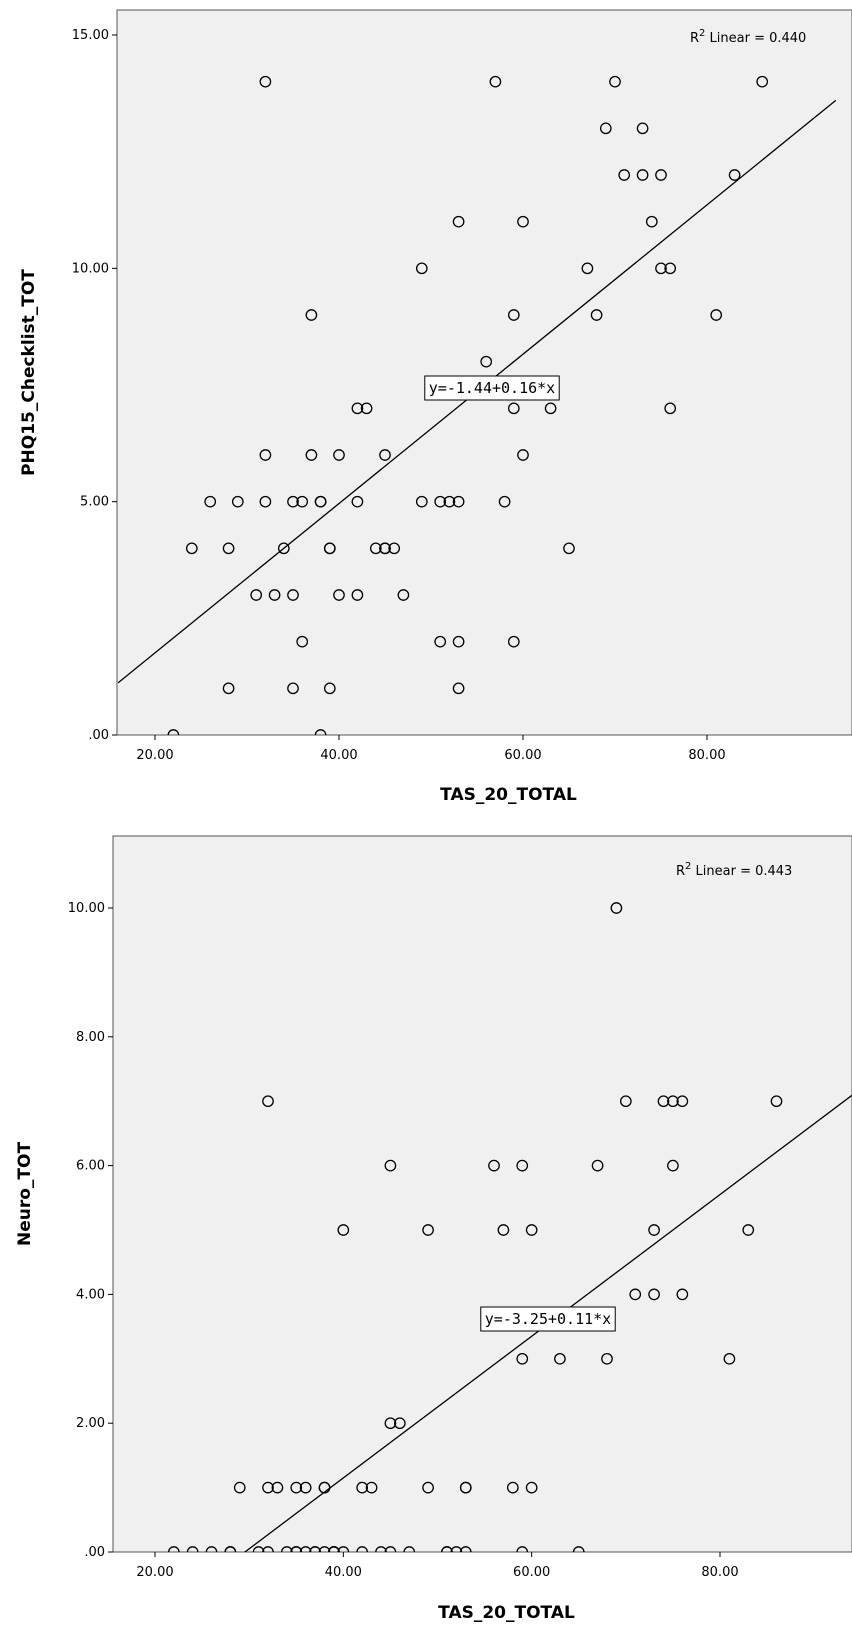  Describe the element at coordinates (492, 388) in the screenshot. I see `equation-text: y=-1.44+0.16*x` at that location.